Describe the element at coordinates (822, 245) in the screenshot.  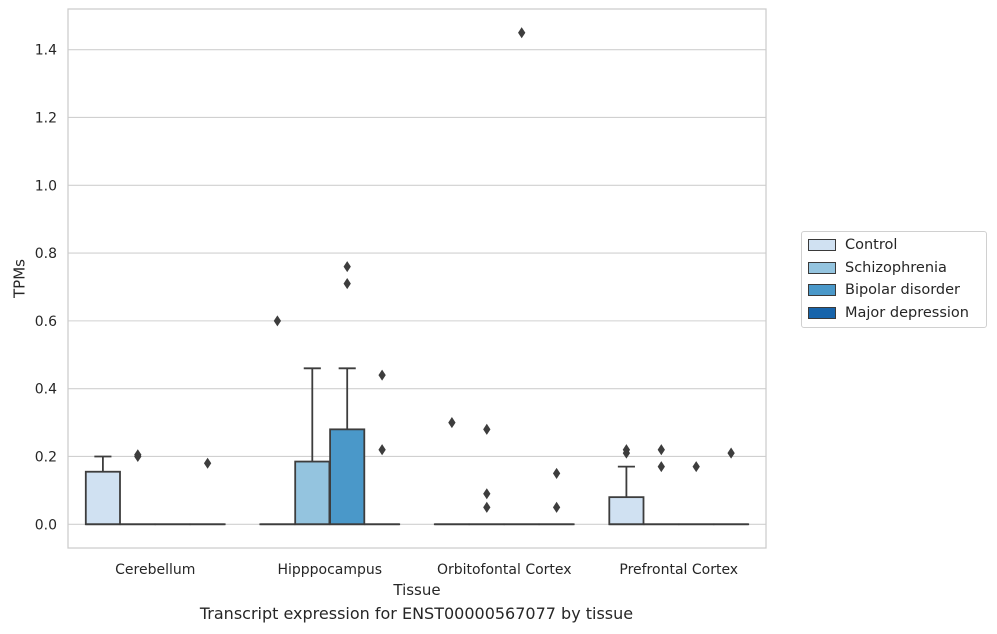
I see `legend-swatch-control` at that location.